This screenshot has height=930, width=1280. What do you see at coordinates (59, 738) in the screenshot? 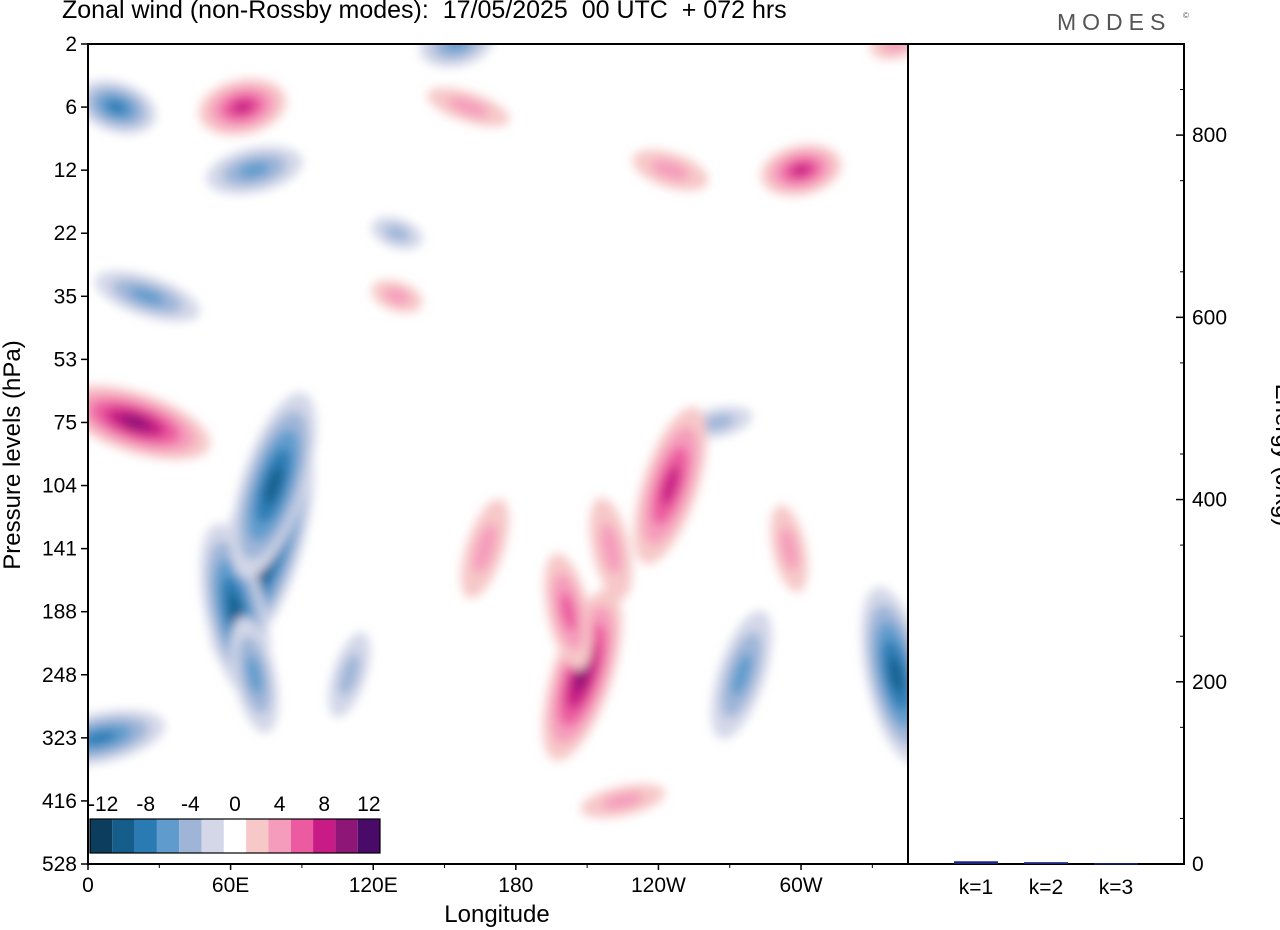
I see `y-tick-label: 323` at bounding box center [59, 738].